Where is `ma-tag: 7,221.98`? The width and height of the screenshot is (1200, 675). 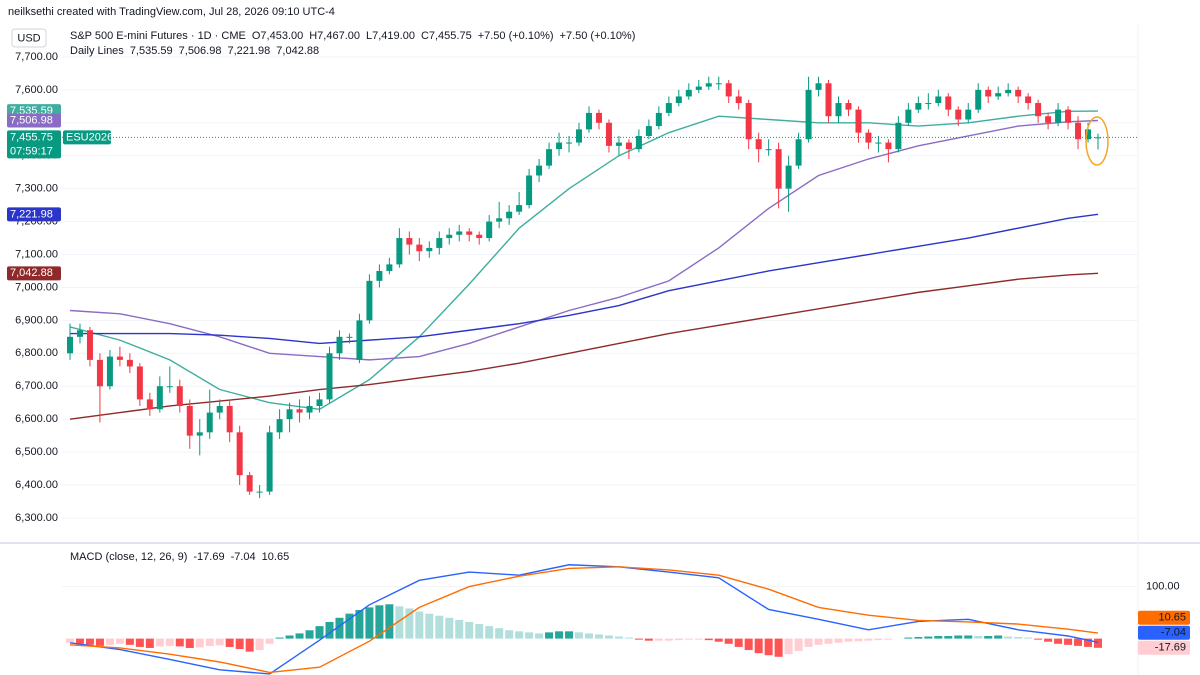 ma-tag: 7,221.98 is located at coordinates (31, 214).